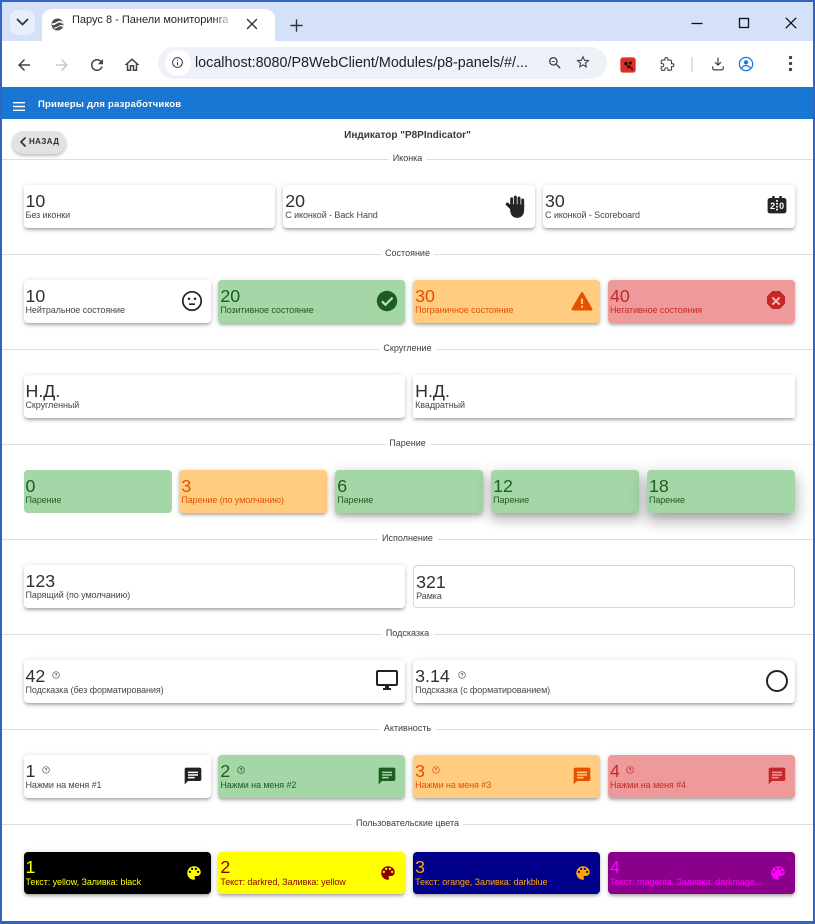 This screenshot has height=924, width=815. I want to click on svg-text: 2, so click(772, 206).